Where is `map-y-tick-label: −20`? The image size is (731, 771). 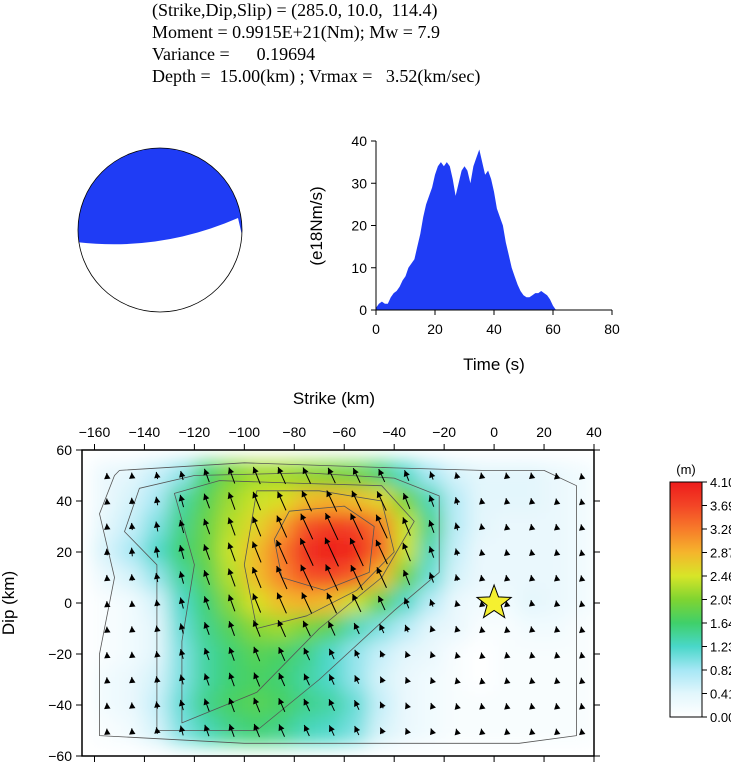
map-y-tick-label: −20 is located at coordinates (60, 654).